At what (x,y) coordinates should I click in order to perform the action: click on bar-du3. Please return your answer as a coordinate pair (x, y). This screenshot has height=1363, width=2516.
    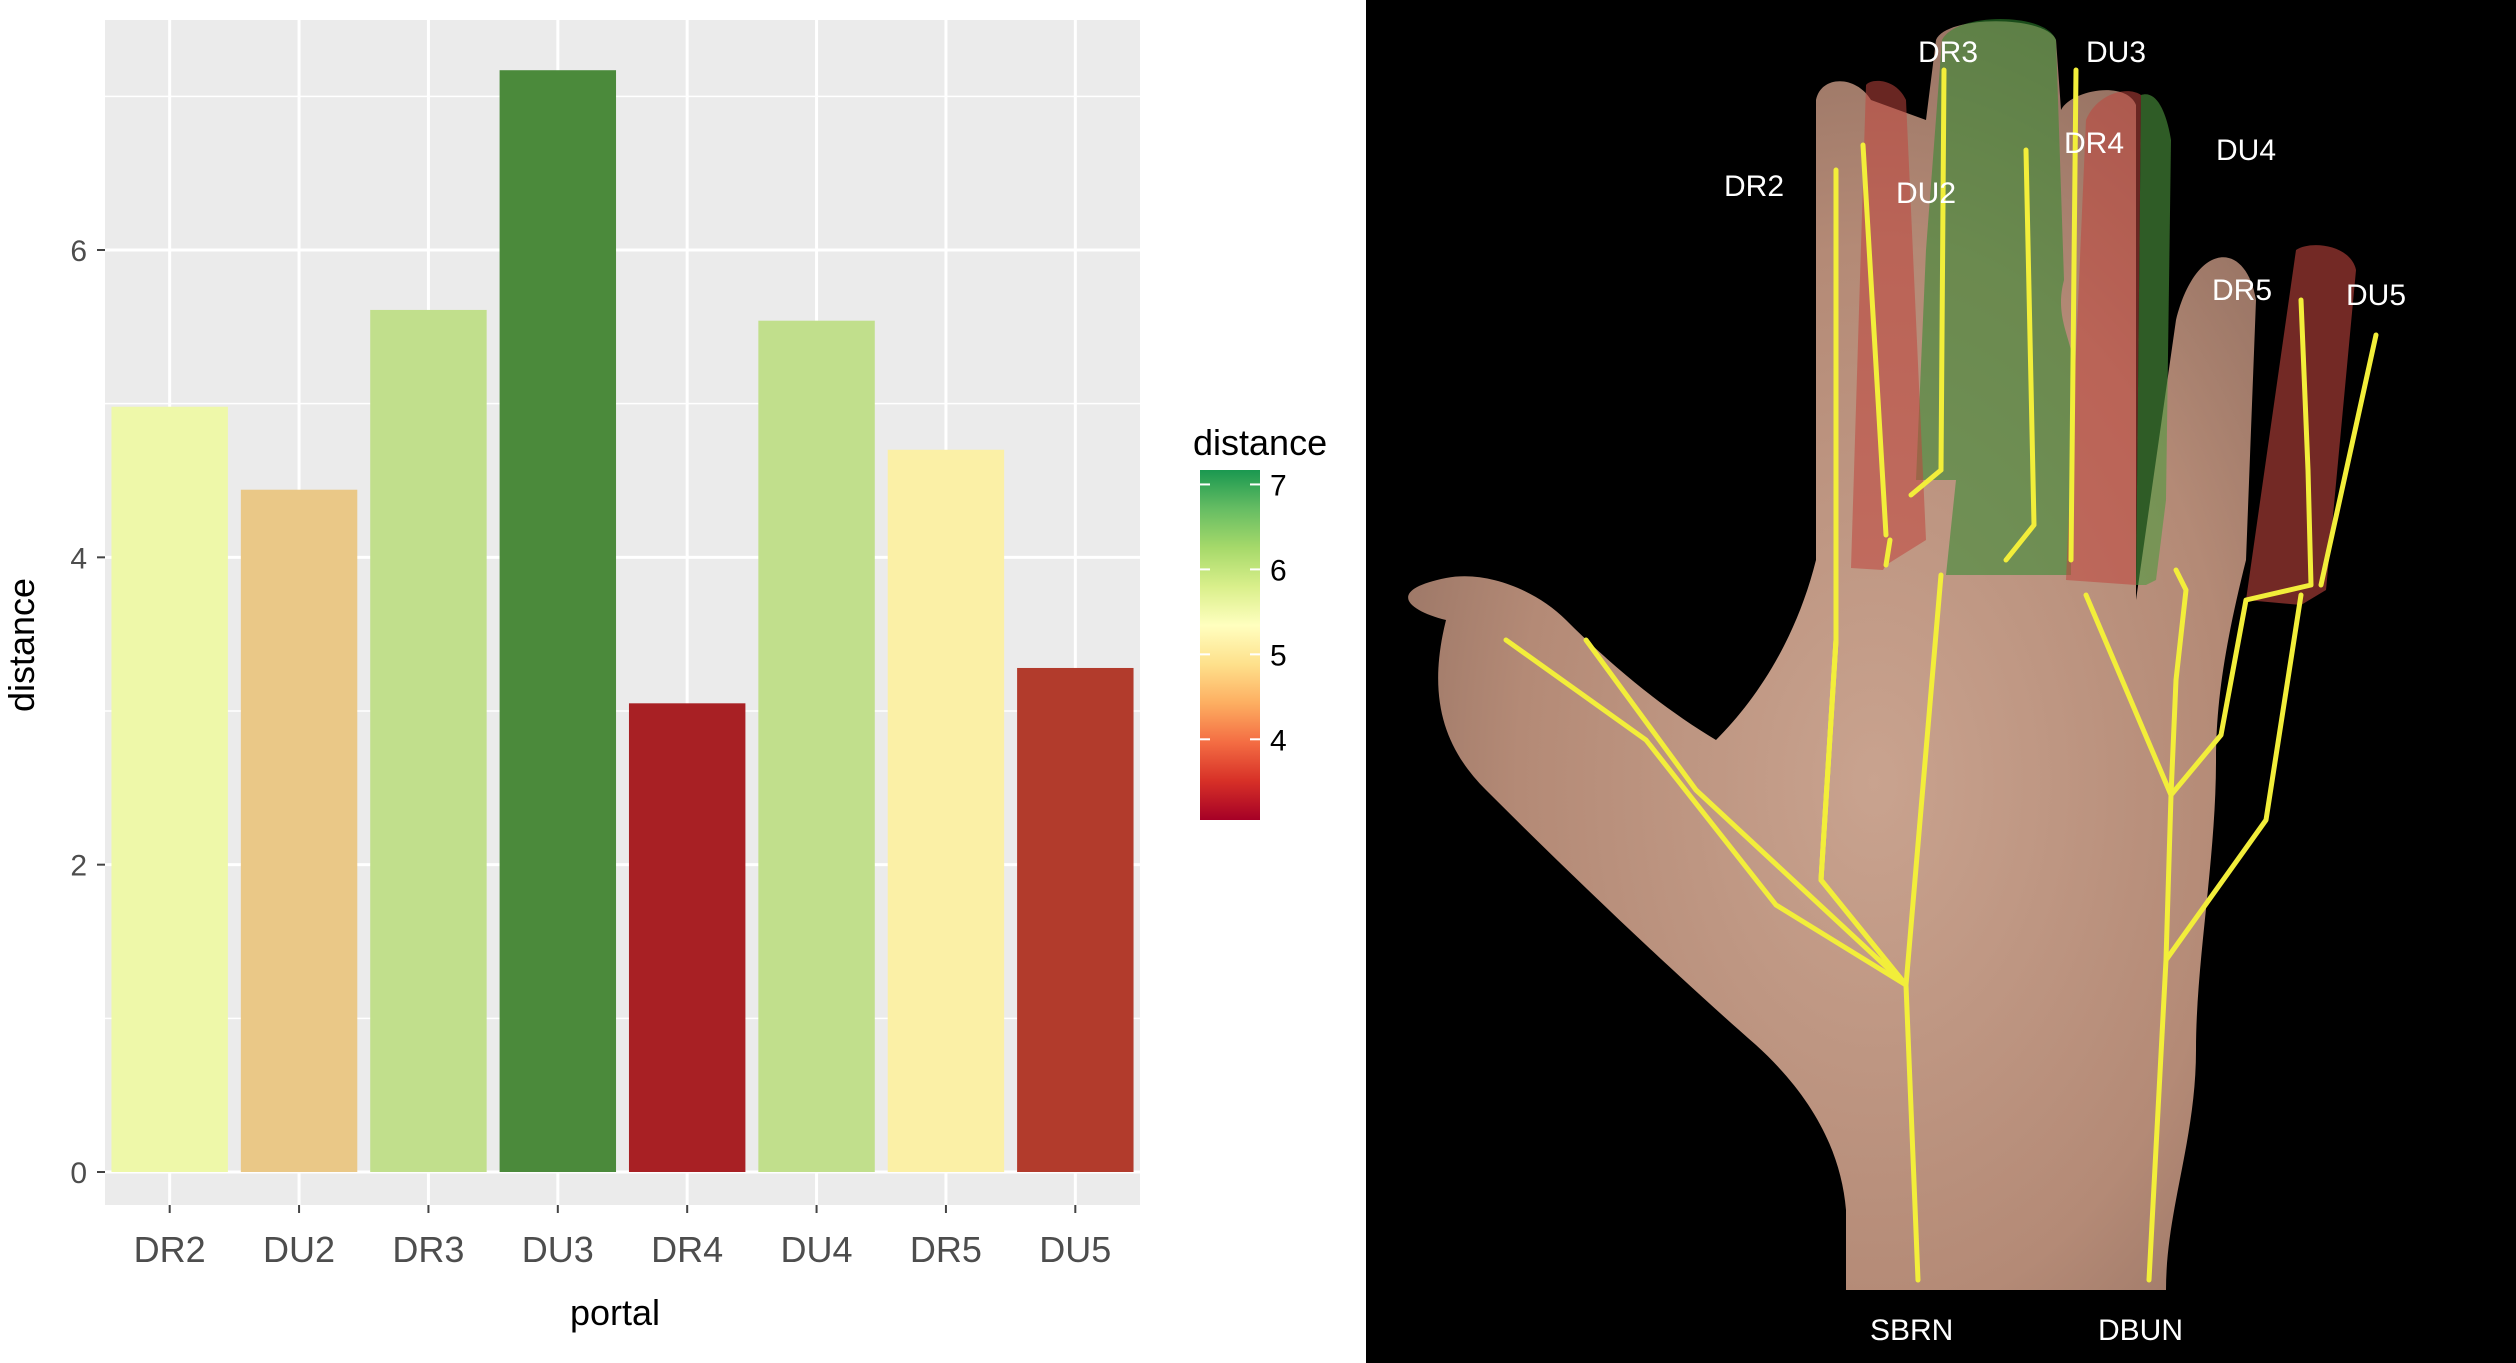
    Looking at the image, I should click on (558, 621).